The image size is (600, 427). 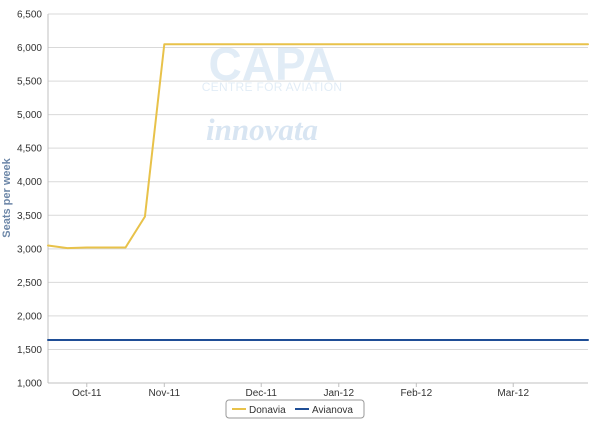 I want to click on y-tick-label: 2,500, so click(x=29, y=283).